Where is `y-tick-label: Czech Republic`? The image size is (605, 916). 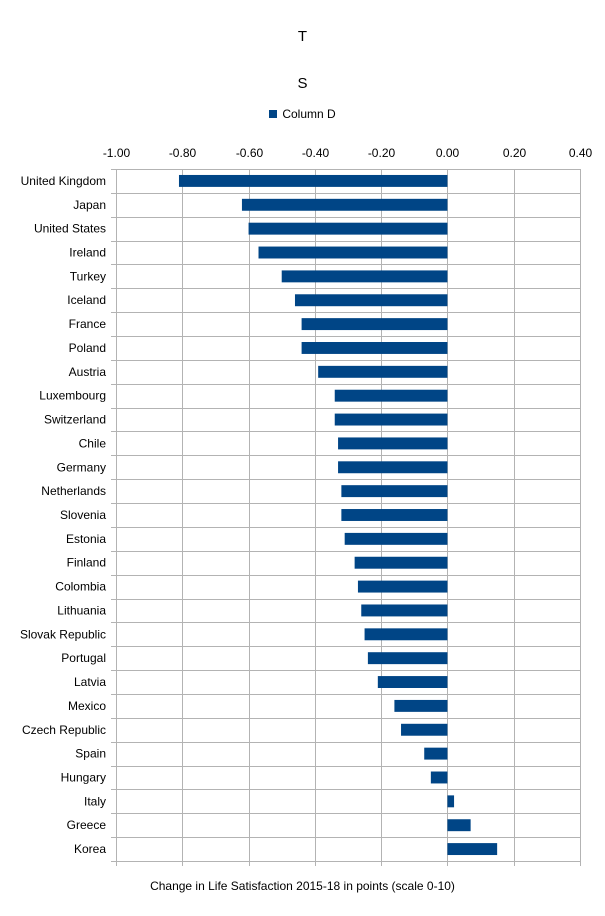 y-tick-label: Czech Republic is located at coordinates (64, 730).